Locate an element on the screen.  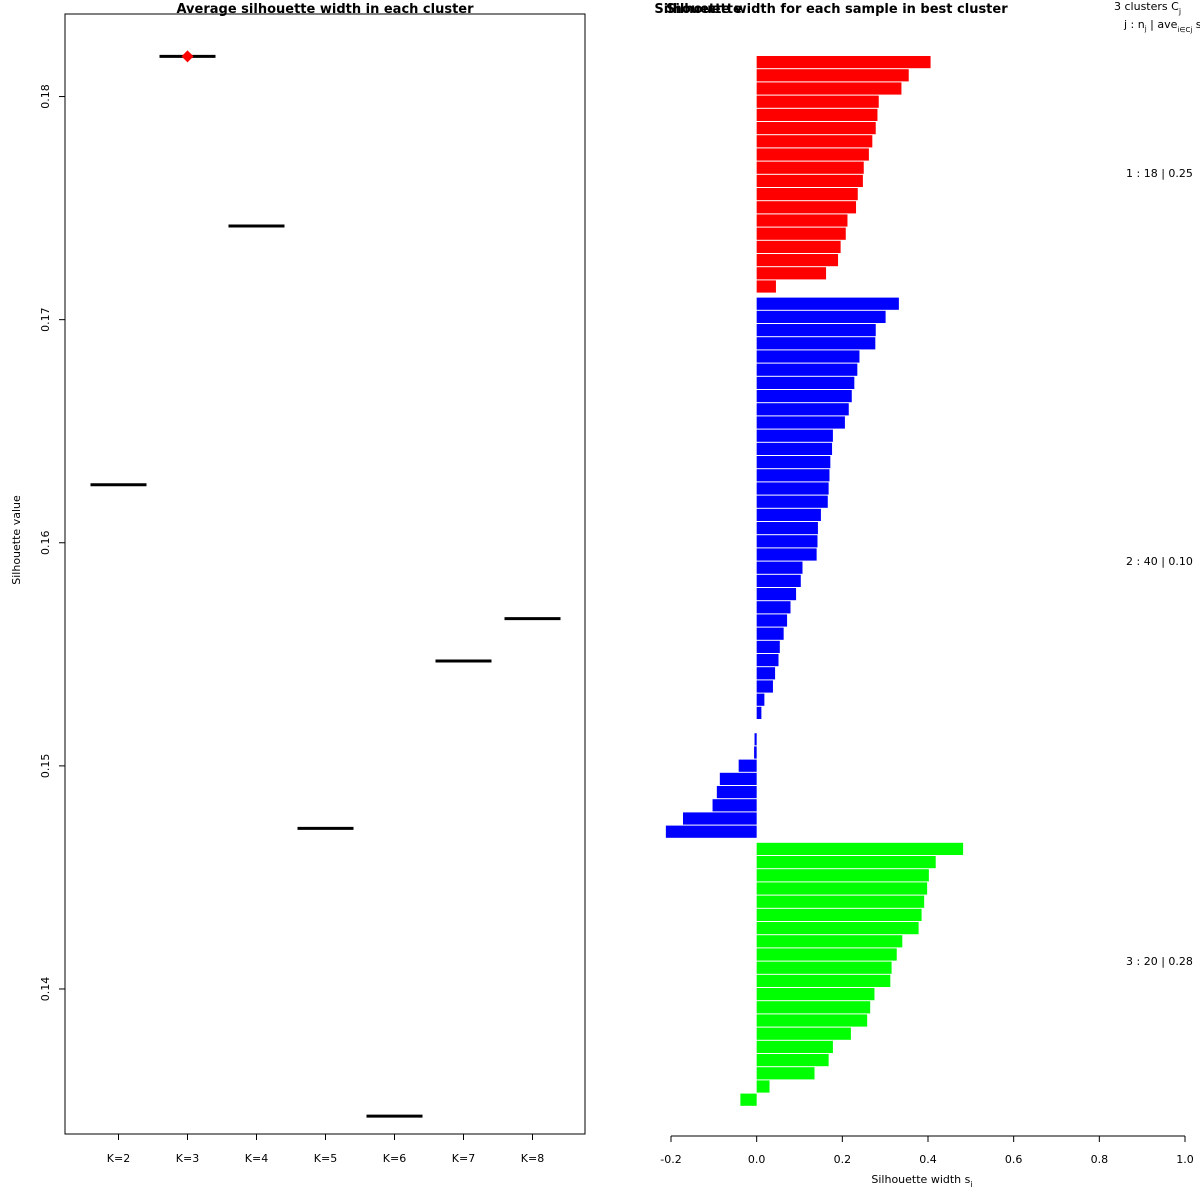
right-x-tick-label: 0.2 is located at coordinates (843, 1159).